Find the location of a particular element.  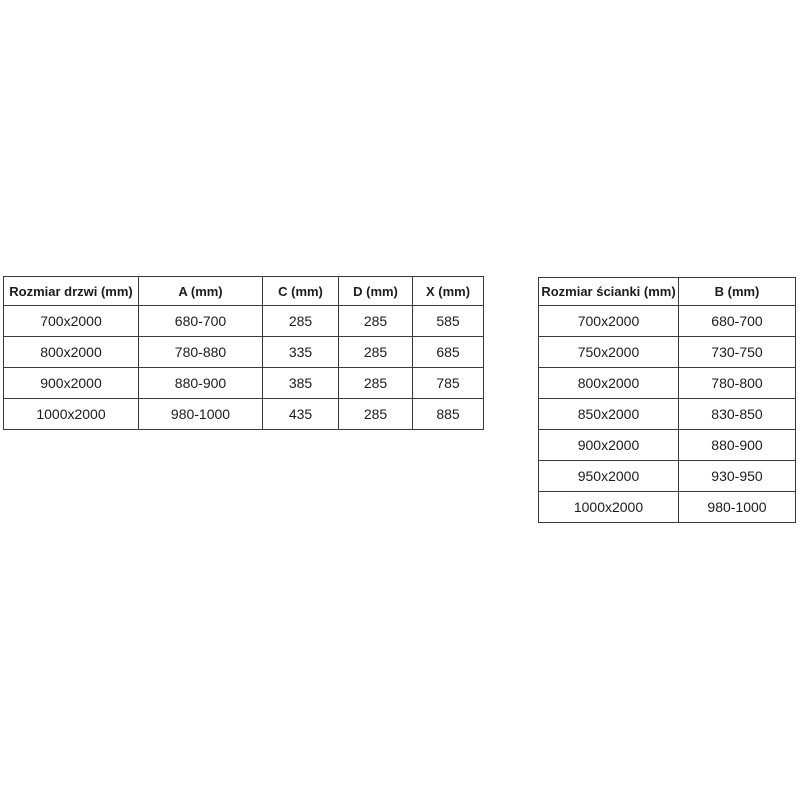

walls-table-header-row: Rozmiar ścianki (mm) B (mm) is located at coordinates (667, 291).